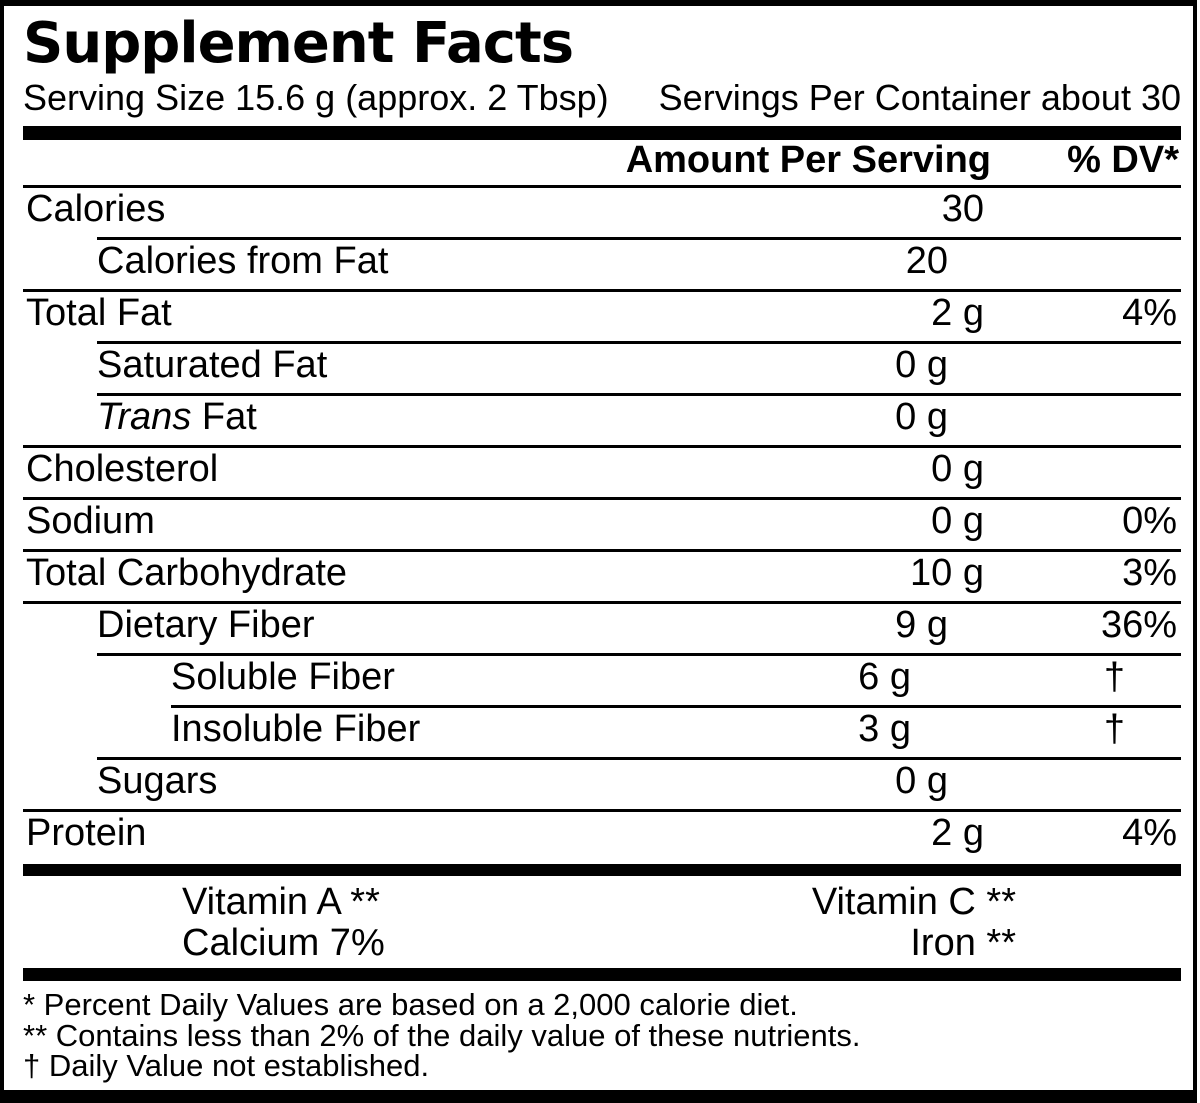 The height and width of the screenshot is (1103, 1200). What do you see at coordinates (926, 261) in the screenshot?
I see `nutrient-amount: 20` at bounding box center [926, 261].